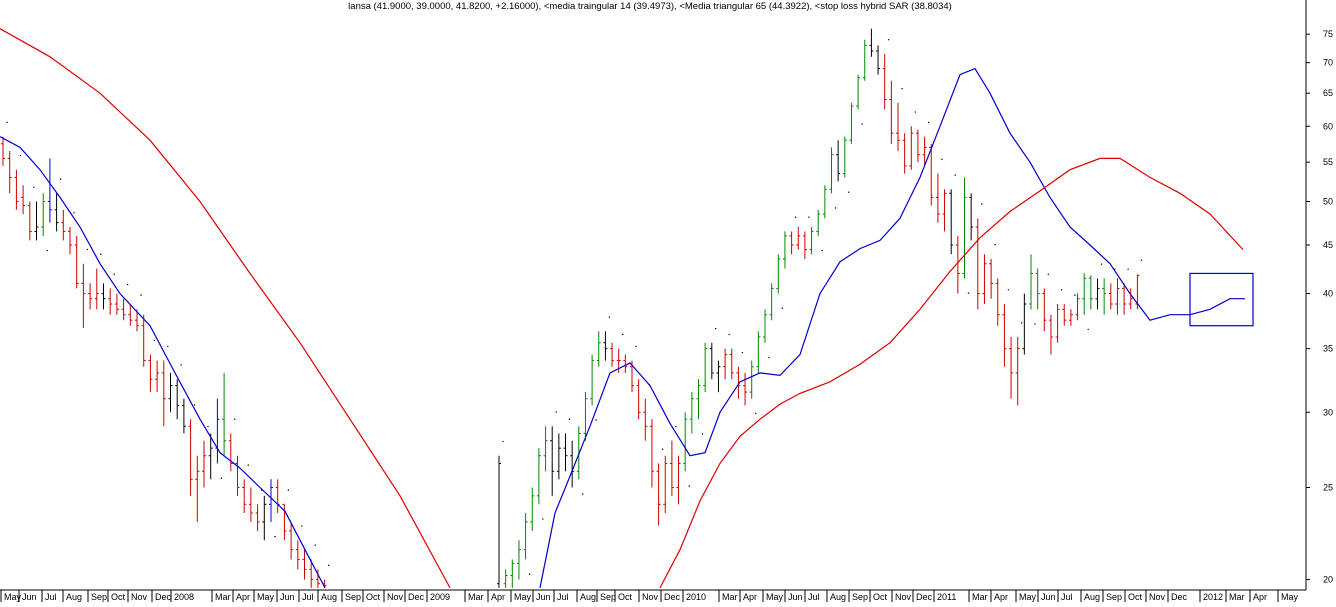 The width and height of the screenshot is (1336, 607). Describe the element at coordinates (1179, 597) in the screenshot. I see `x-tick-label: Dec` at that location.